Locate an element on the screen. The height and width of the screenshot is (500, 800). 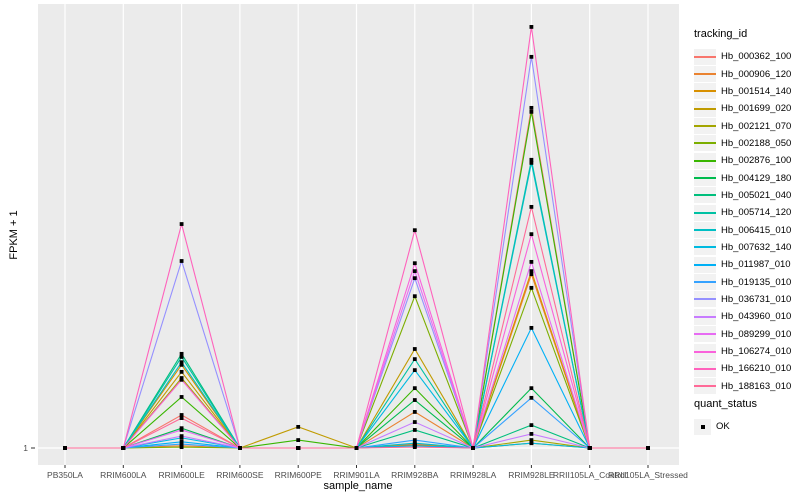
legend-item-label: Hb_011987_010 is located at coordinates (756, 265).